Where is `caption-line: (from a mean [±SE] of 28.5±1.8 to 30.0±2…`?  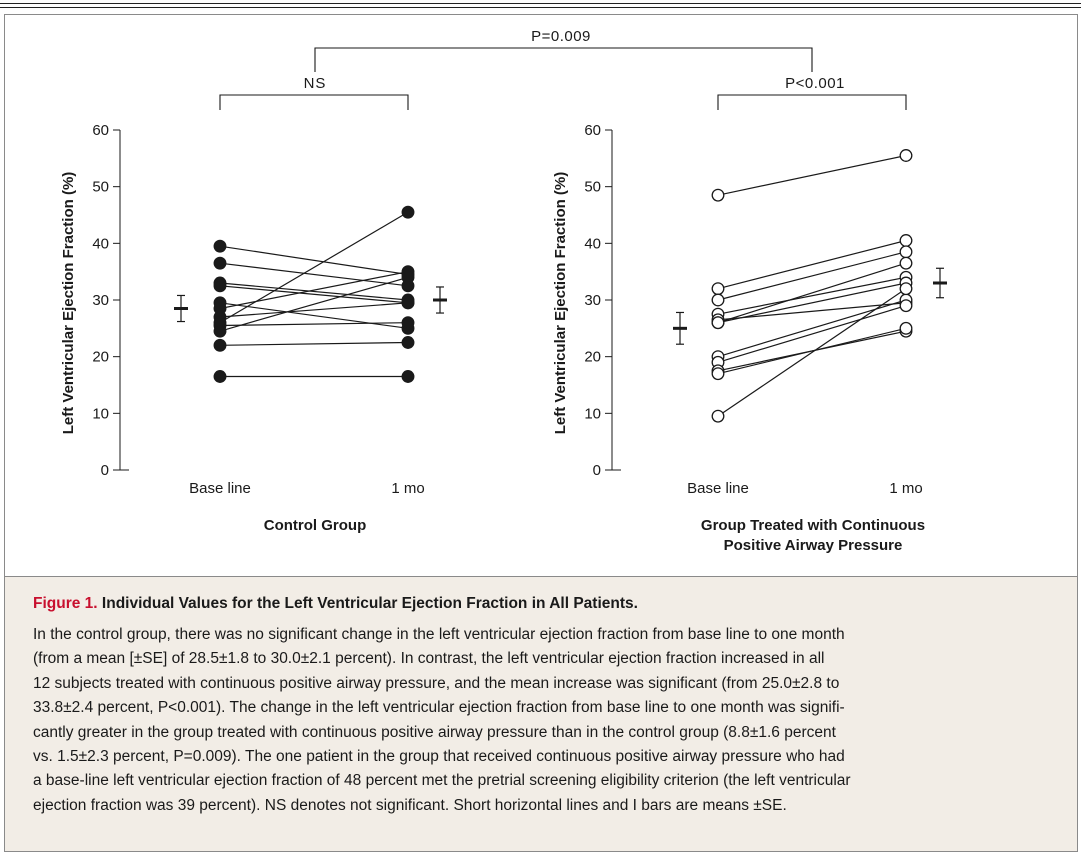
caption-line: (from a mean [±SE] of 28.5±1.8 to 30.0±2… is located at coordinates (429, 659).